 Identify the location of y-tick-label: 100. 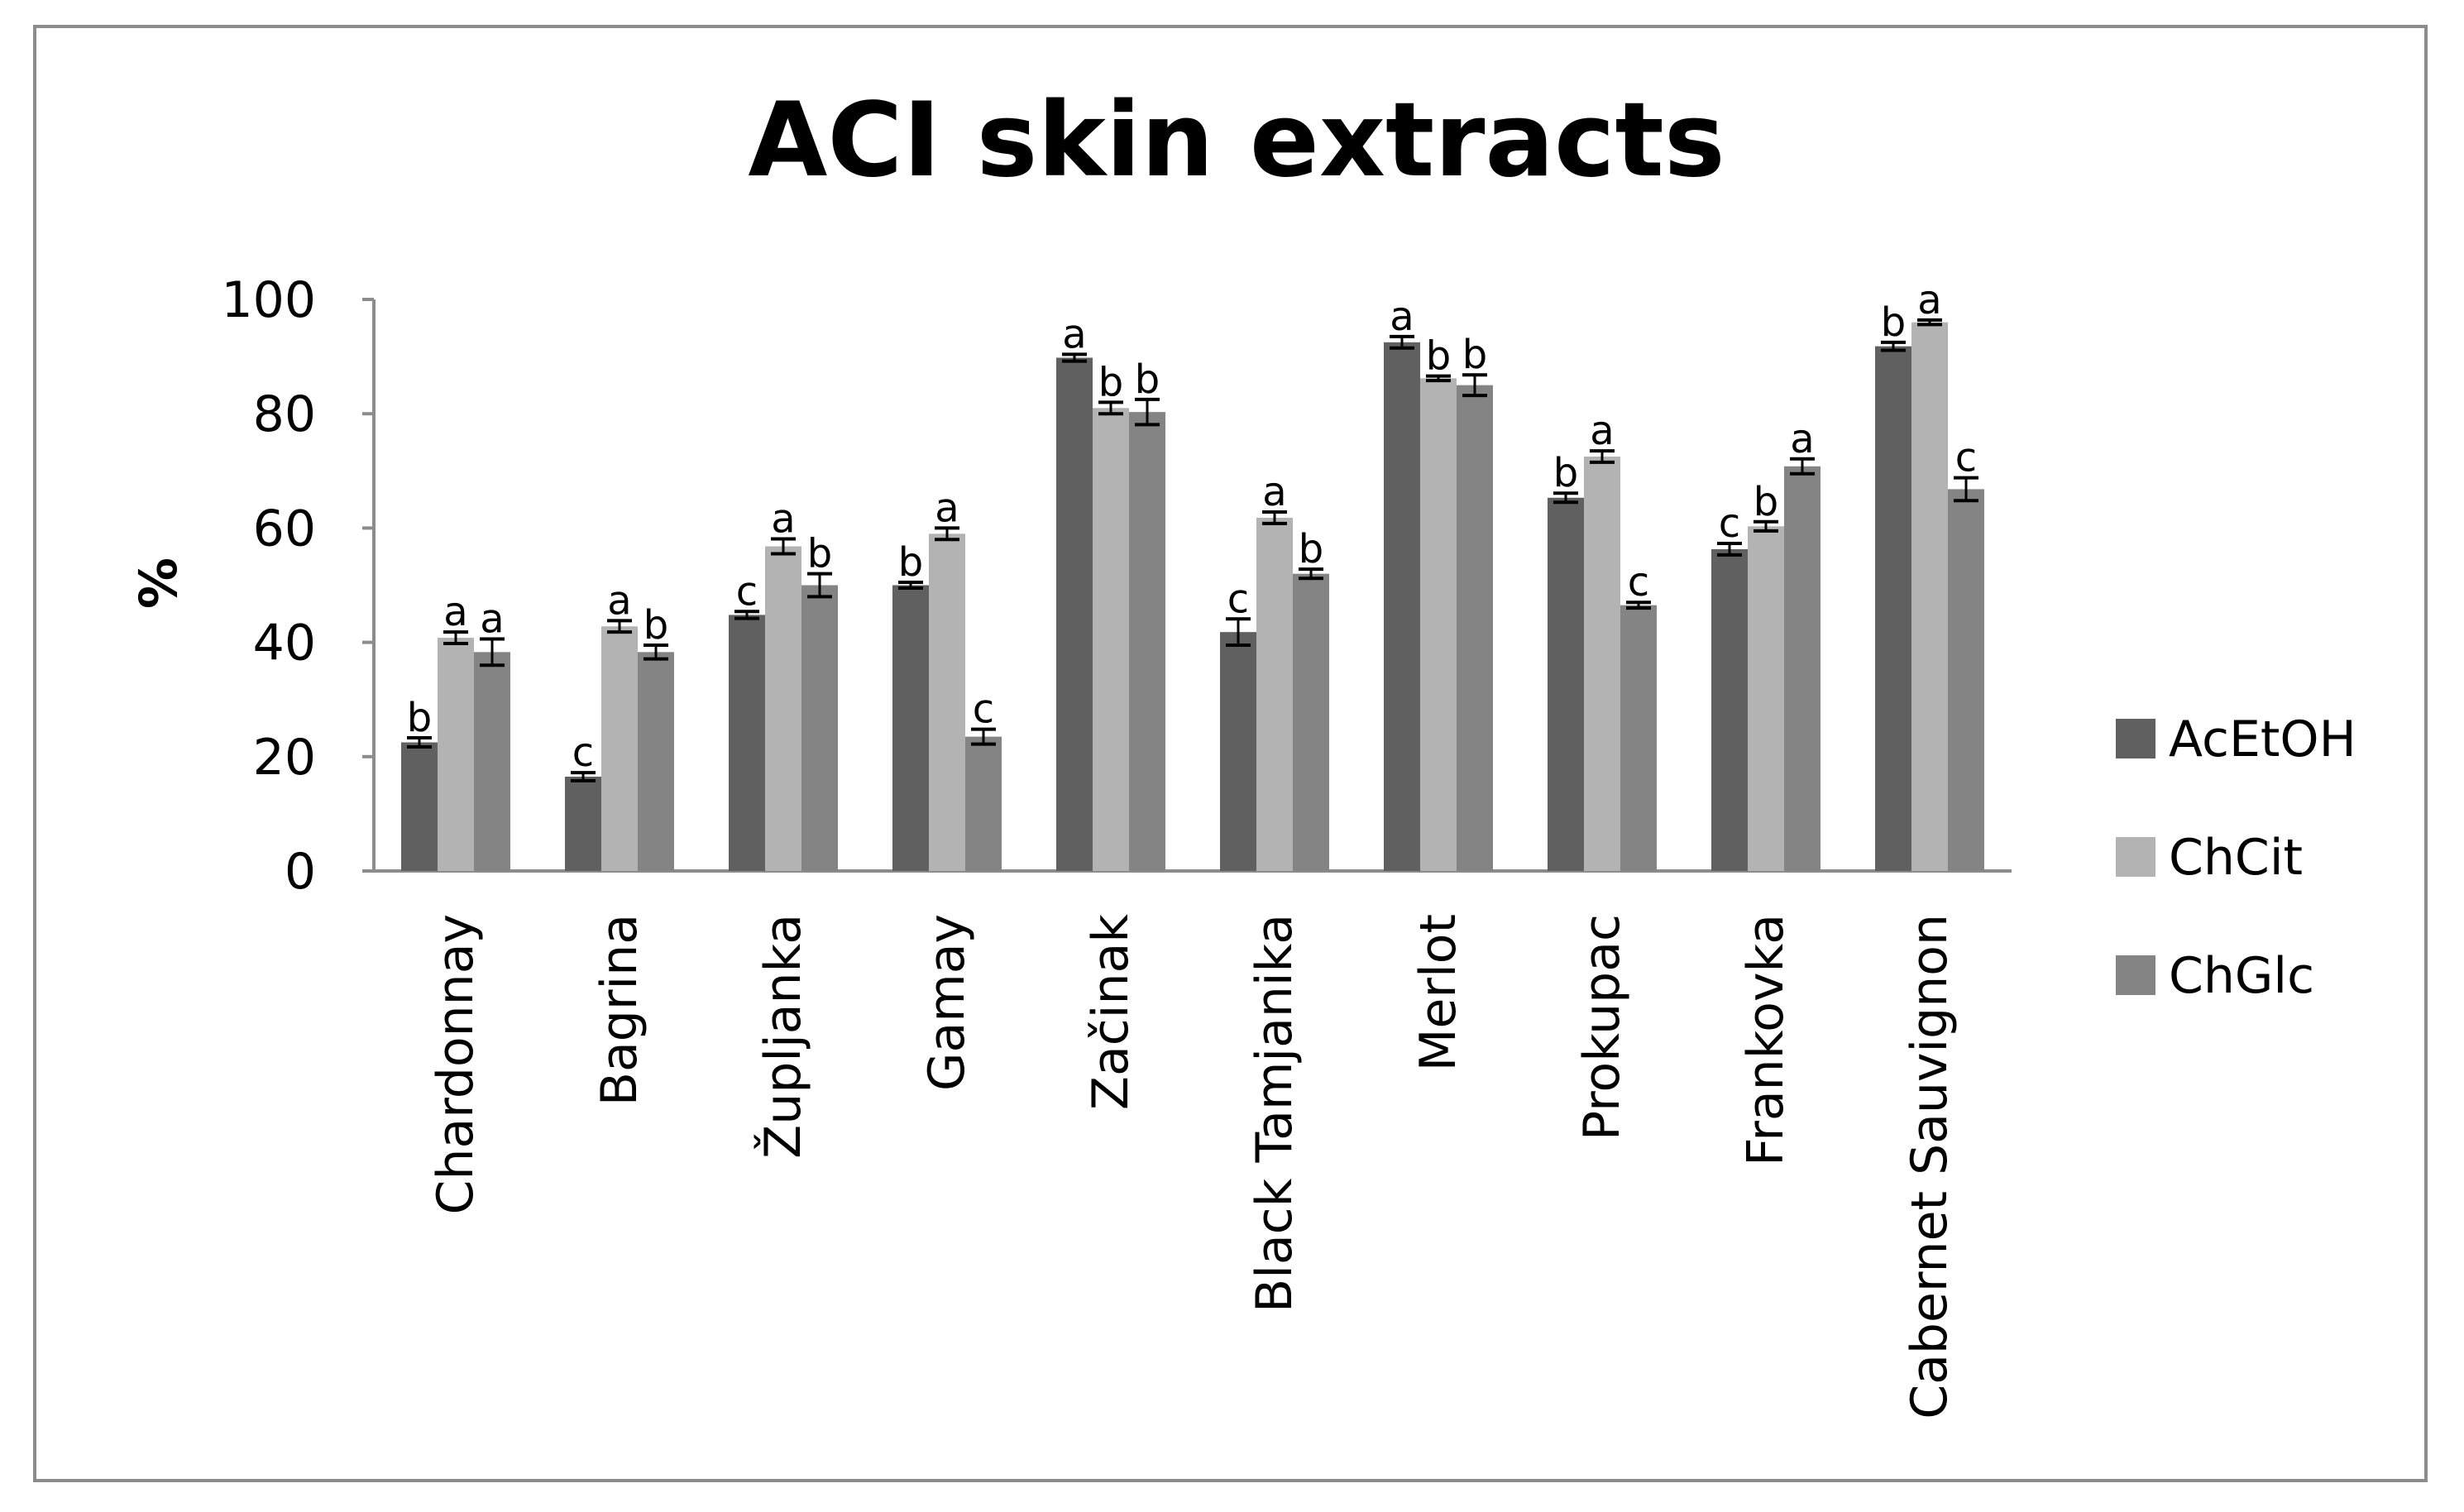
(268, 300).